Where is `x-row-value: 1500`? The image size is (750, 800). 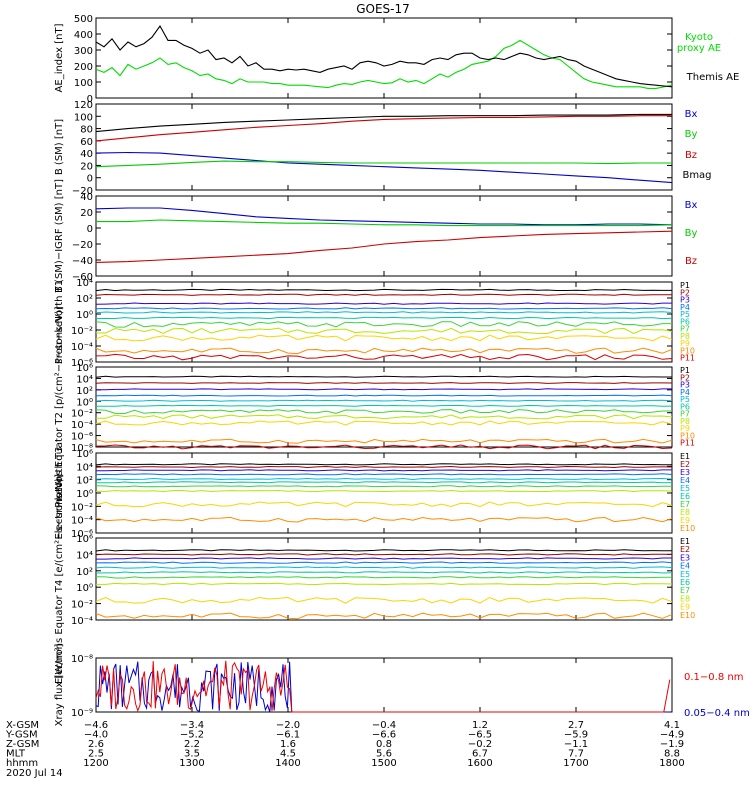
x-row-value: 1500 is located at coordinates (383, 763).